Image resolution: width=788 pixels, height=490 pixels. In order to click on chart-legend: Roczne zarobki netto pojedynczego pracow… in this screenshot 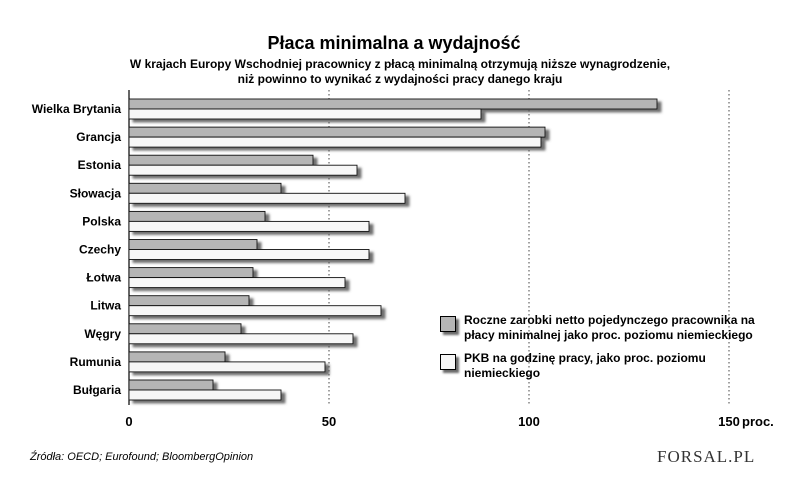, I will do `click(606, 351)`.